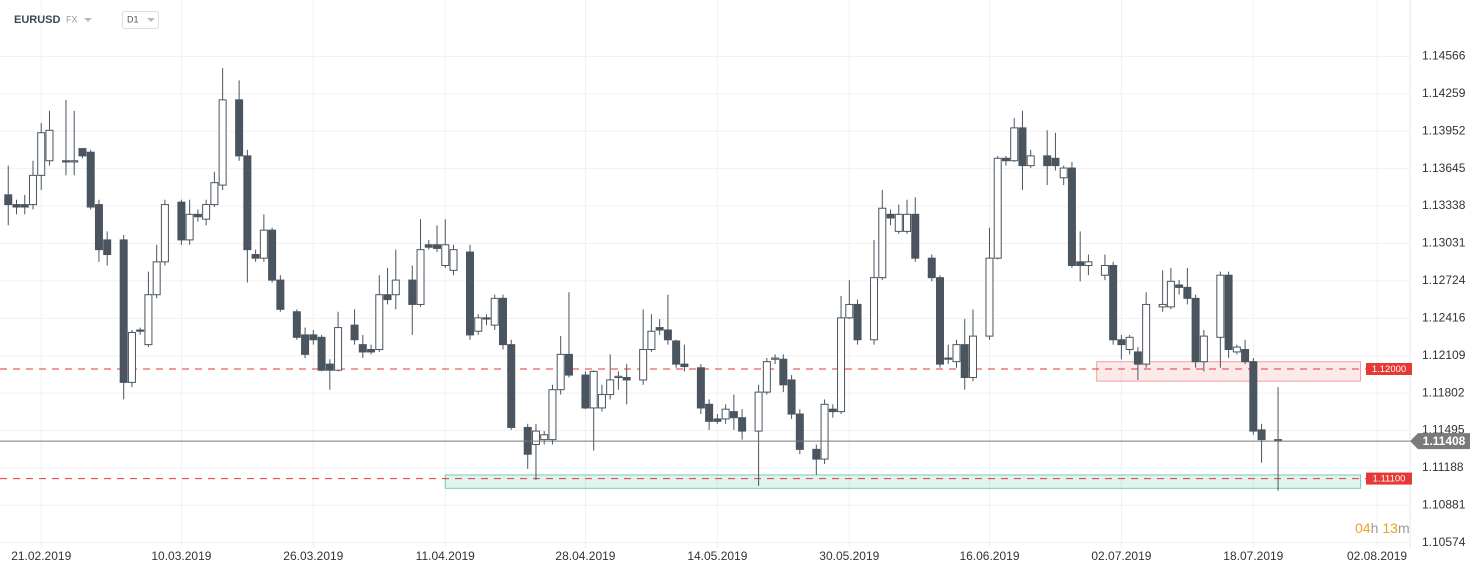 Image resolution: width=1482 pixels, height=574 pixels. What do you see at coordinates (585, 556) in the screenshot?
I see `x-tick-label: 28.04.2019` at bounding box center [585, 556].